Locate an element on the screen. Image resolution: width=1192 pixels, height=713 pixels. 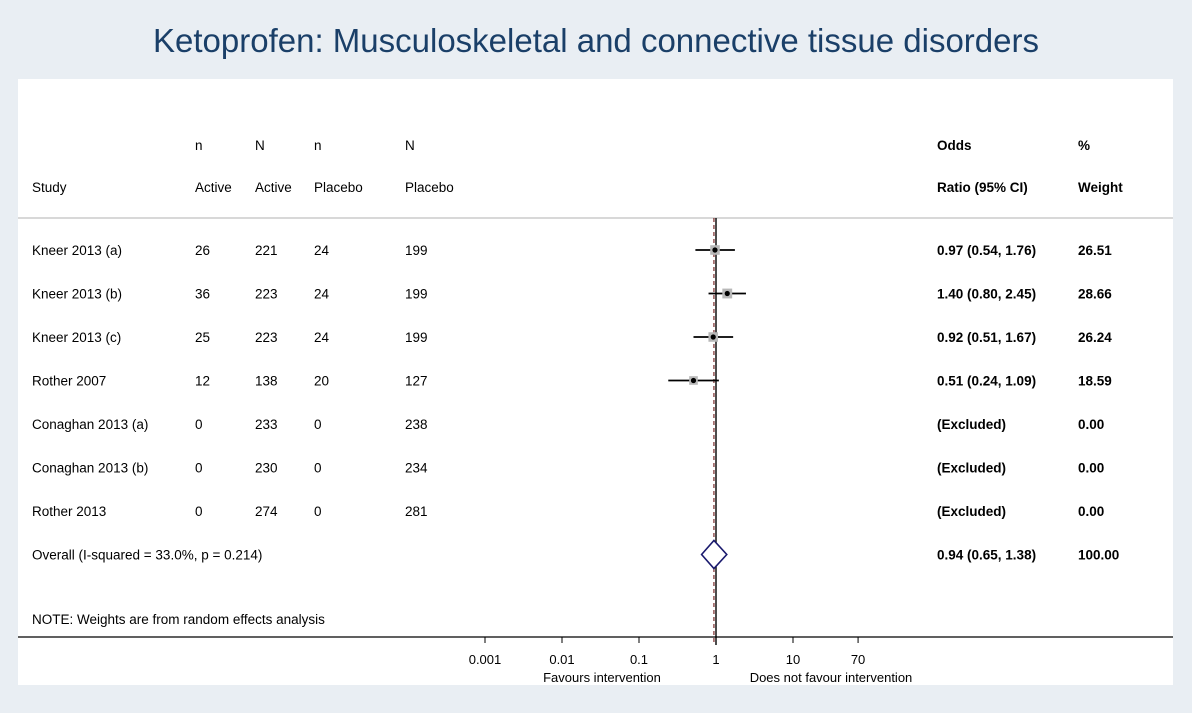
overall-weight: 100.00 is located at coordinates (1098, 555).